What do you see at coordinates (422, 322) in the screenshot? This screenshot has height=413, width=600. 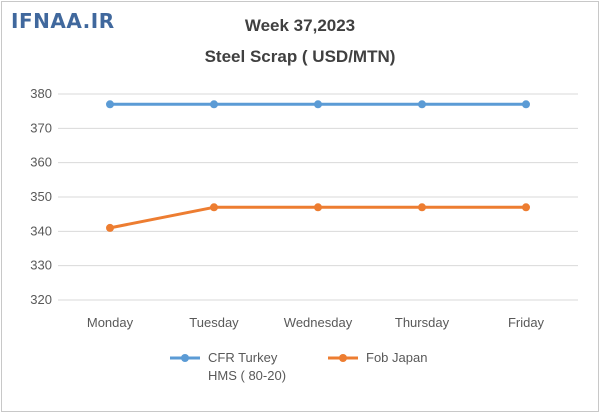 I see `x-tick-label: Thursday` at bounding box center [422, 322].